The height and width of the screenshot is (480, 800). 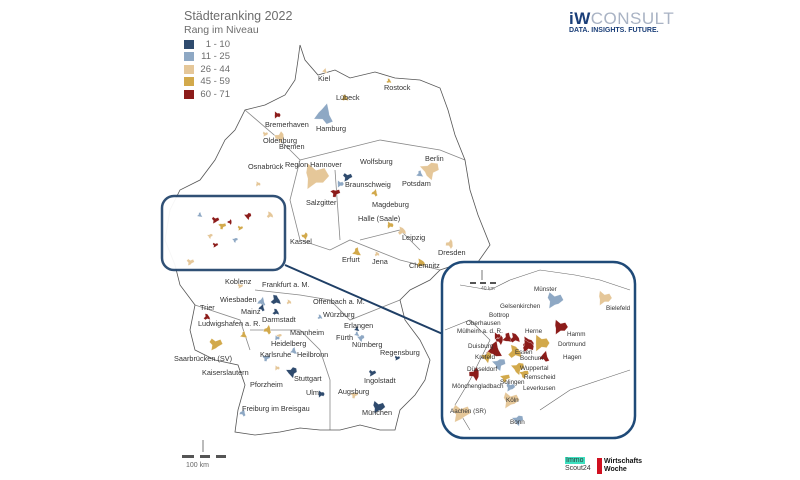 I want to click on city-label: Bonn, so click(x=517, y=422).